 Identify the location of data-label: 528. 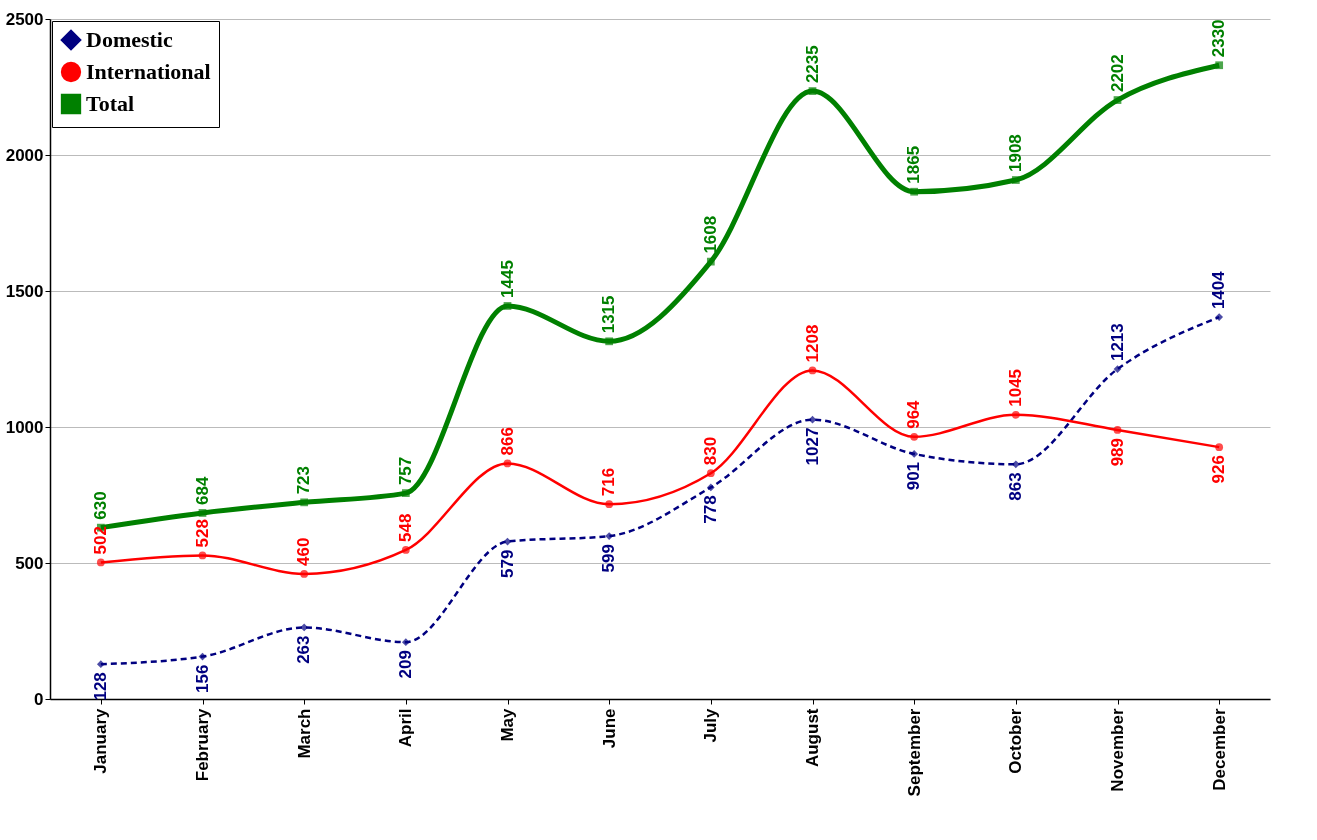
(202, 533).